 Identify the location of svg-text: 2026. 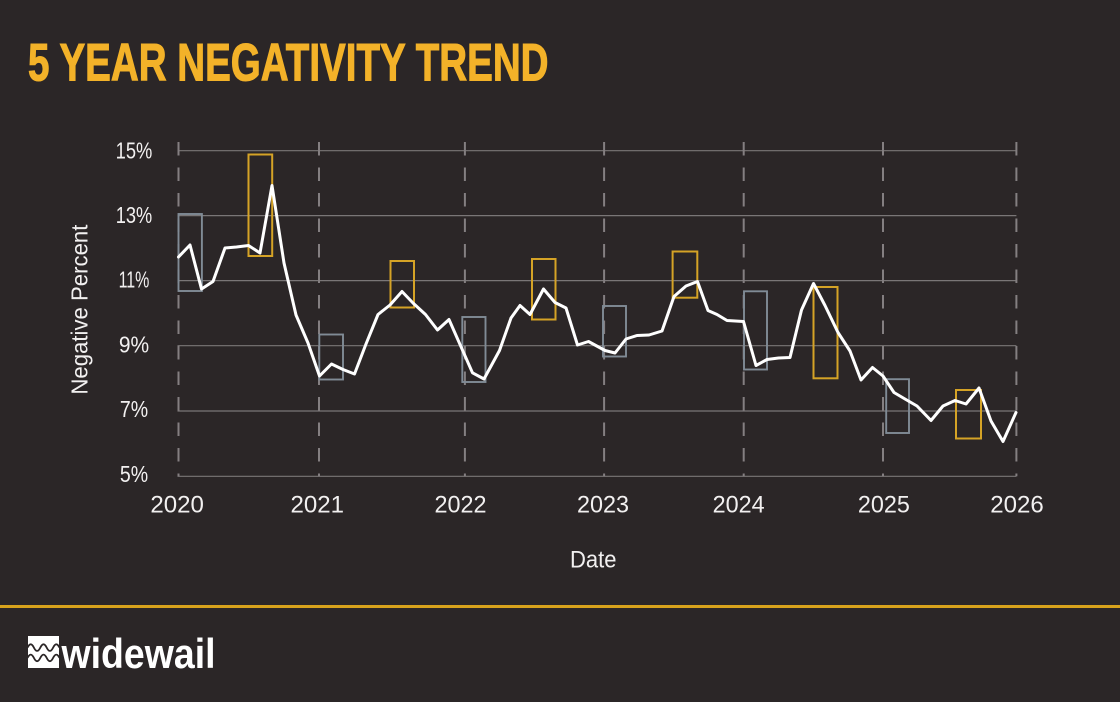
(1017, 504).